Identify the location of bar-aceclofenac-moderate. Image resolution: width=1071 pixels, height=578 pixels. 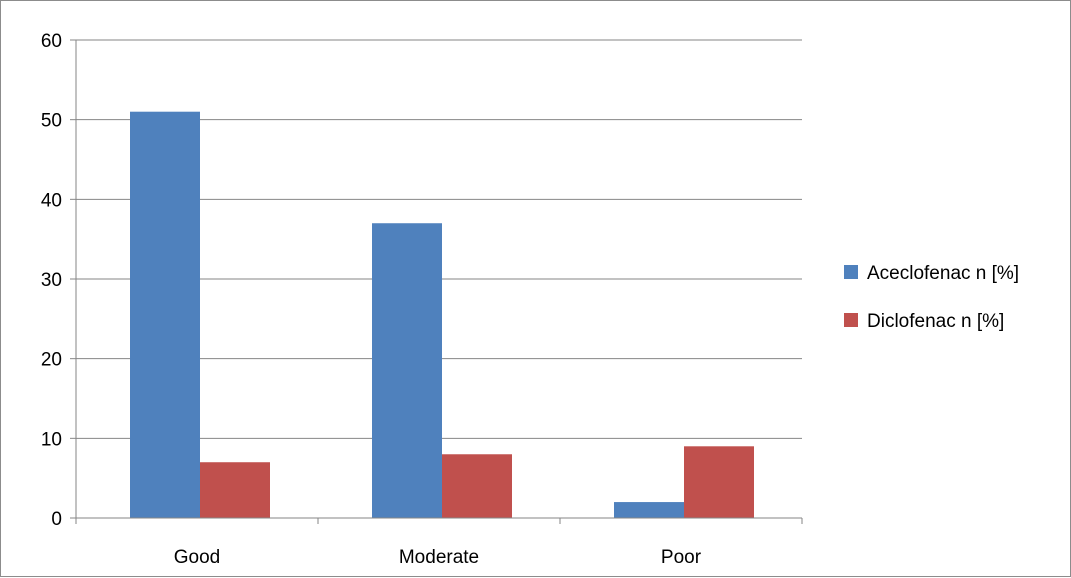
(407, 370).